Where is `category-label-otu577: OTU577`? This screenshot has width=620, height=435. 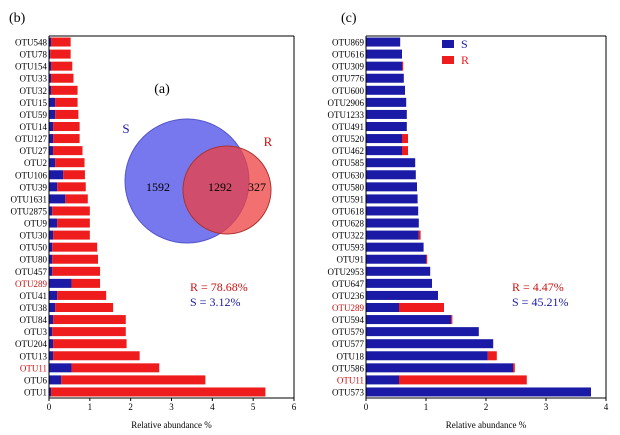 category-label-otu577: OTU577 is located at coordinates (348, 344).